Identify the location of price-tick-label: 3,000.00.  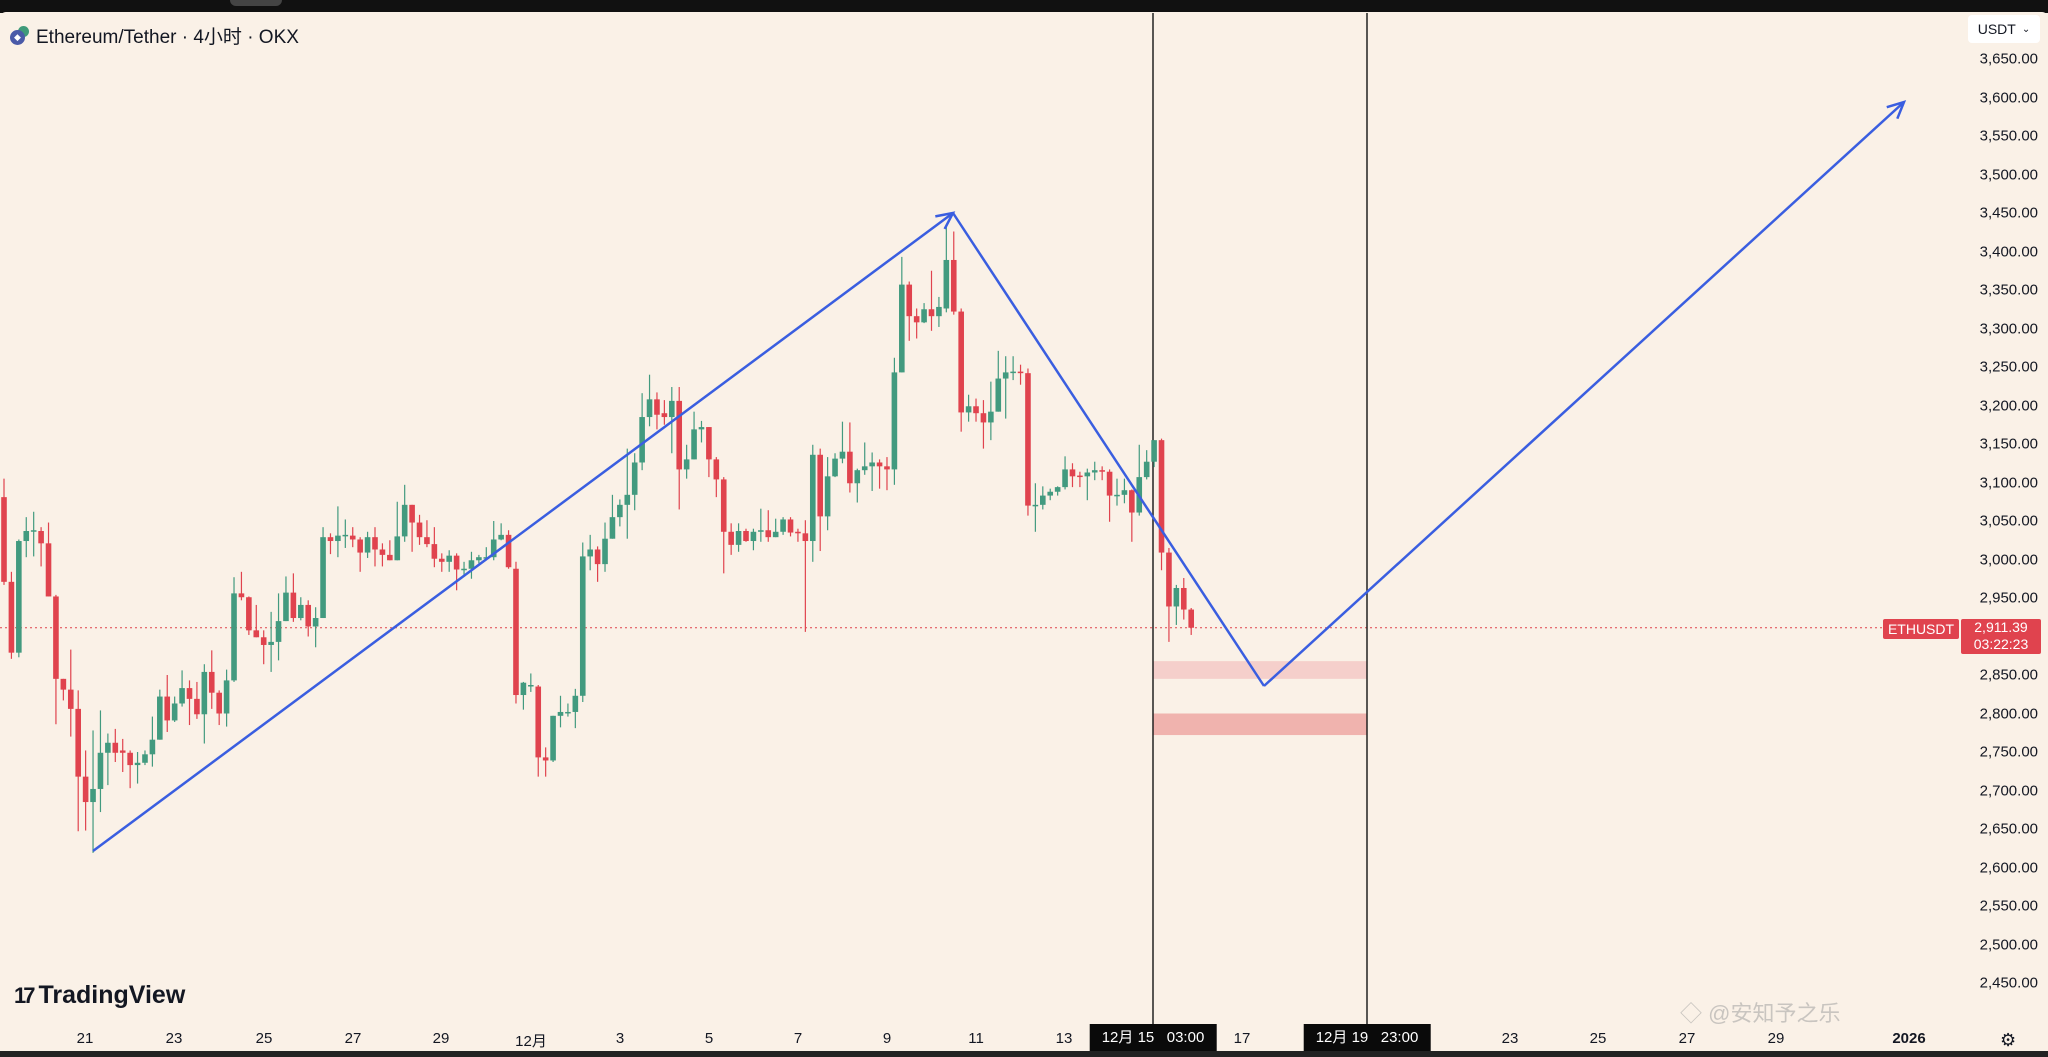
(2008, 559).